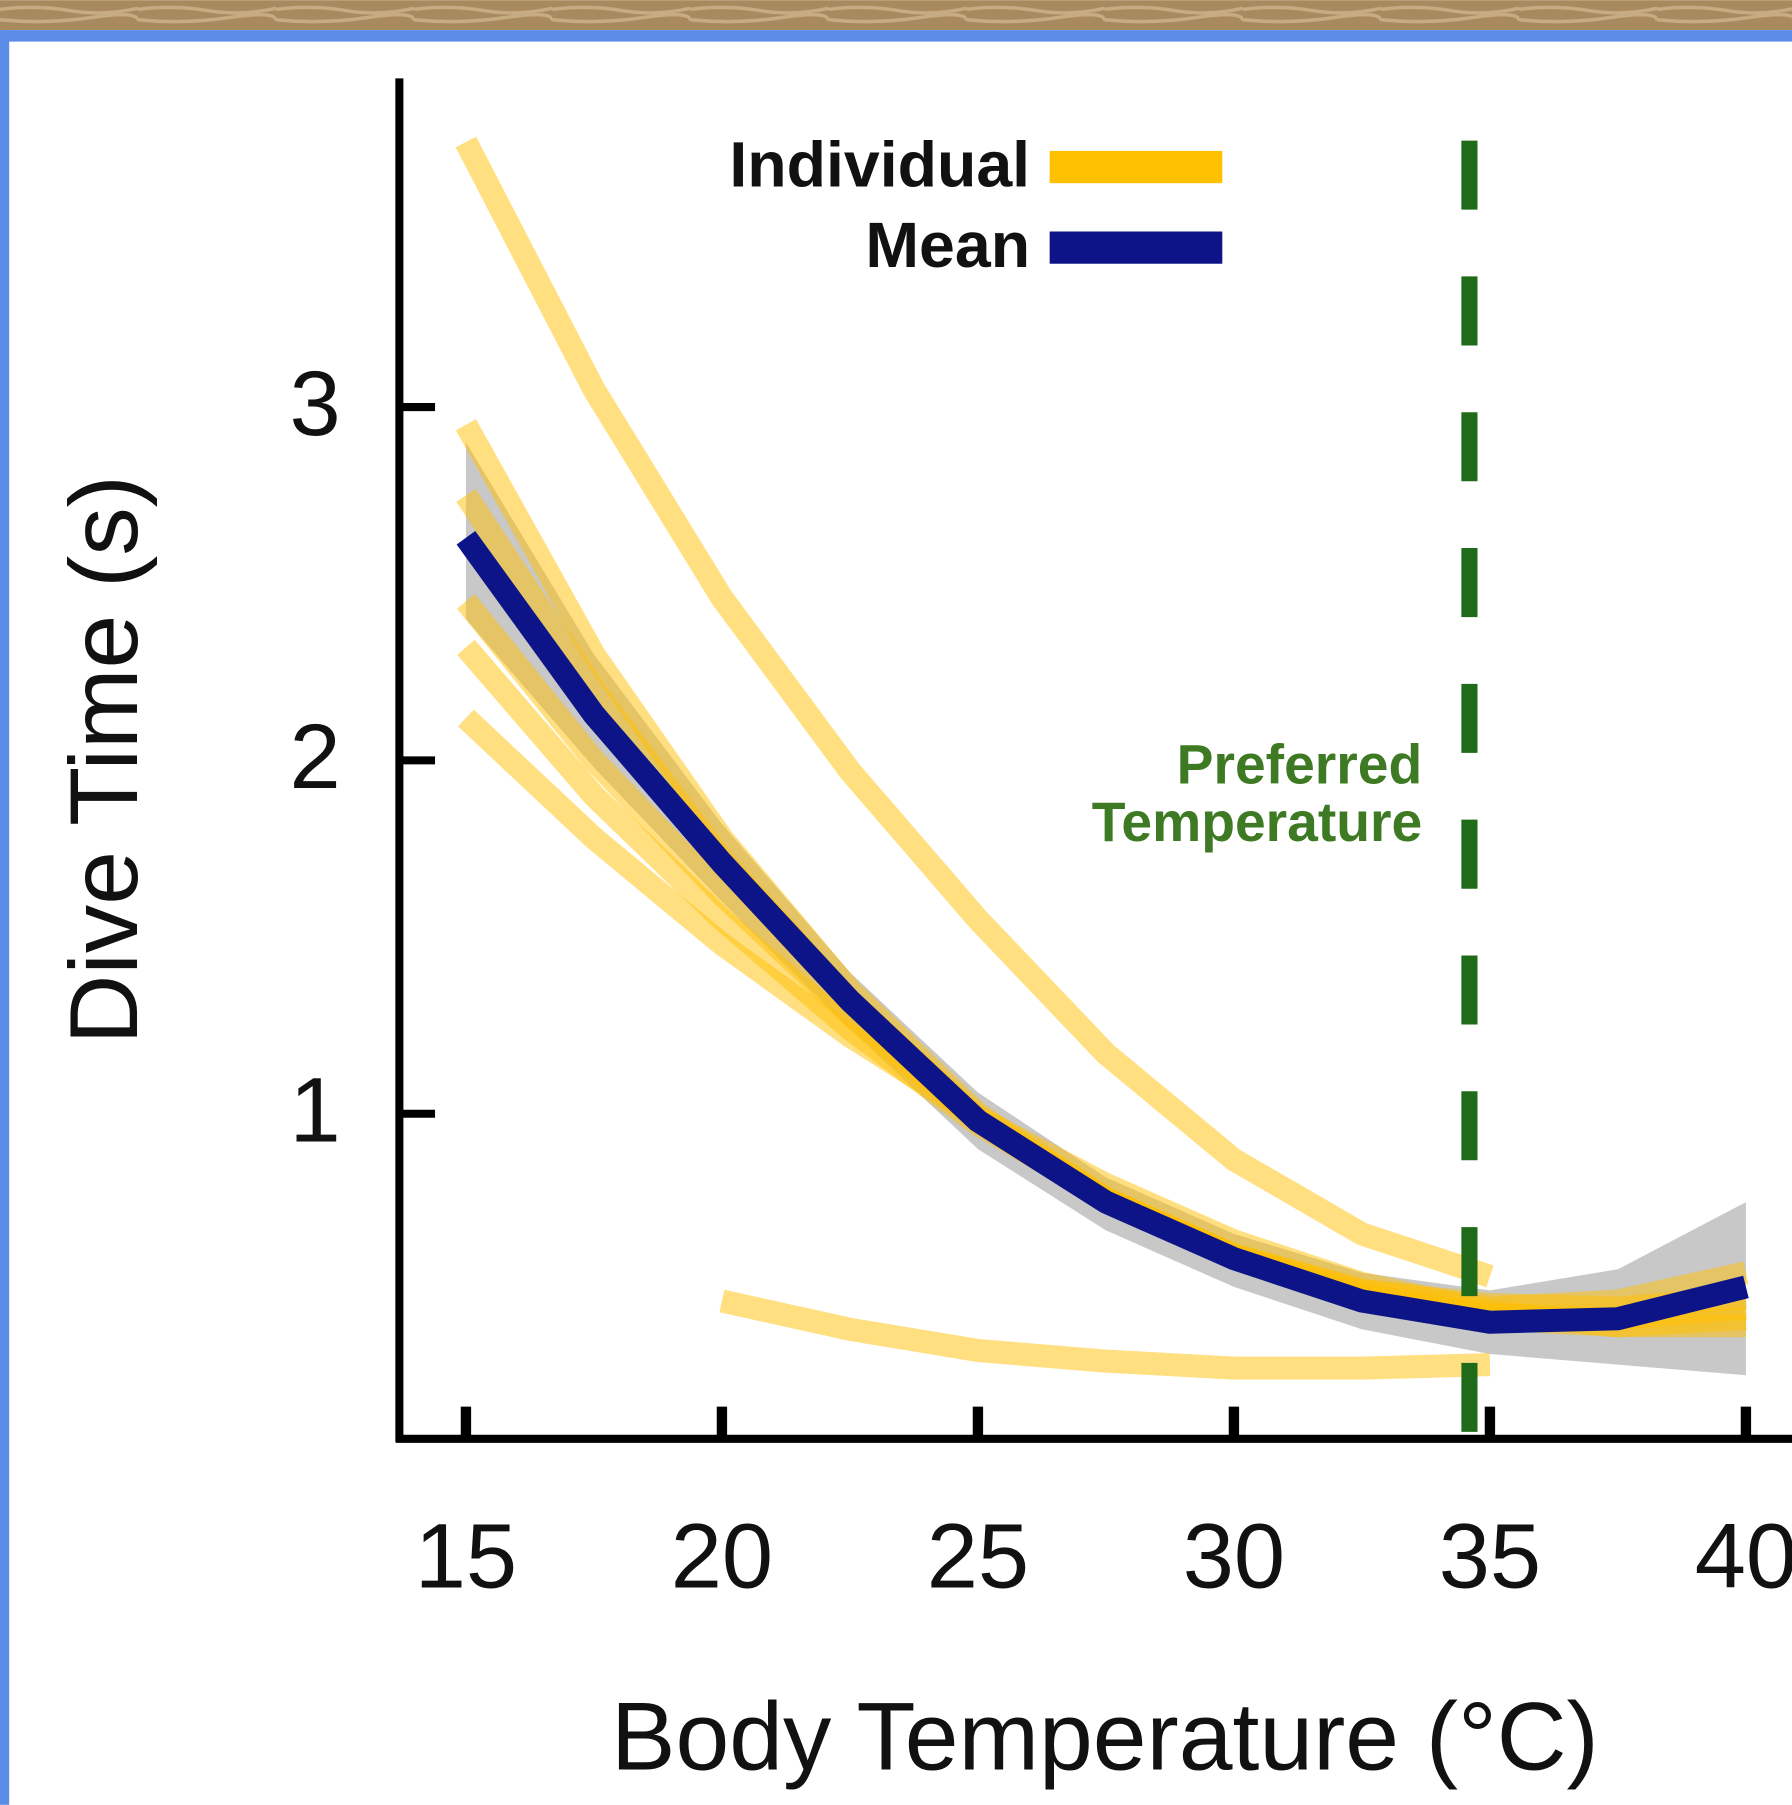  Describe the element at coordinates (722, 1555) in the screenshot. I see `x-tick-label: 20` at that location.